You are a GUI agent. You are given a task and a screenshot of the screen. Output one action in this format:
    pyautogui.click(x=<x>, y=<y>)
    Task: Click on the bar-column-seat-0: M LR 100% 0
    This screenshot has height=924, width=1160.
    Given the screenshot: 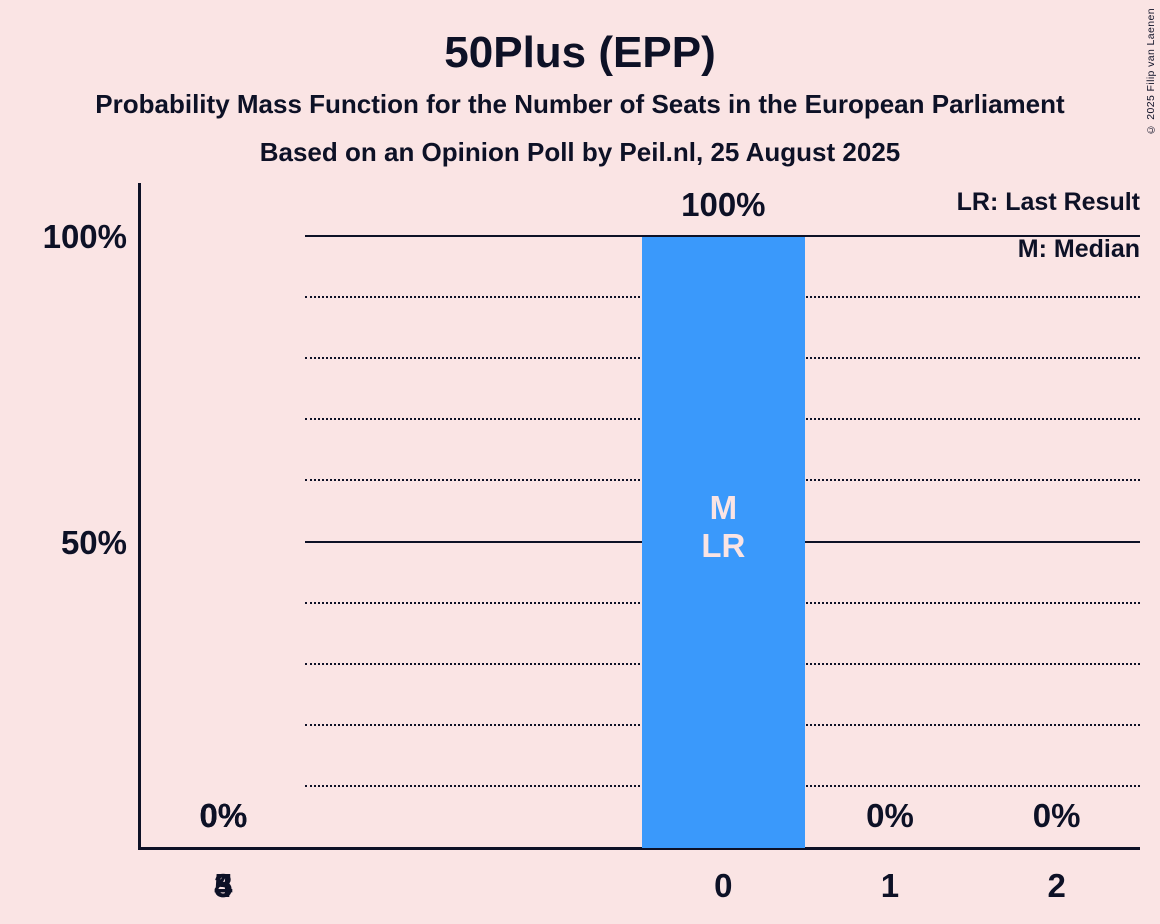 What is the action you would take?
    pyautogui.click(x=723, y=542)
    